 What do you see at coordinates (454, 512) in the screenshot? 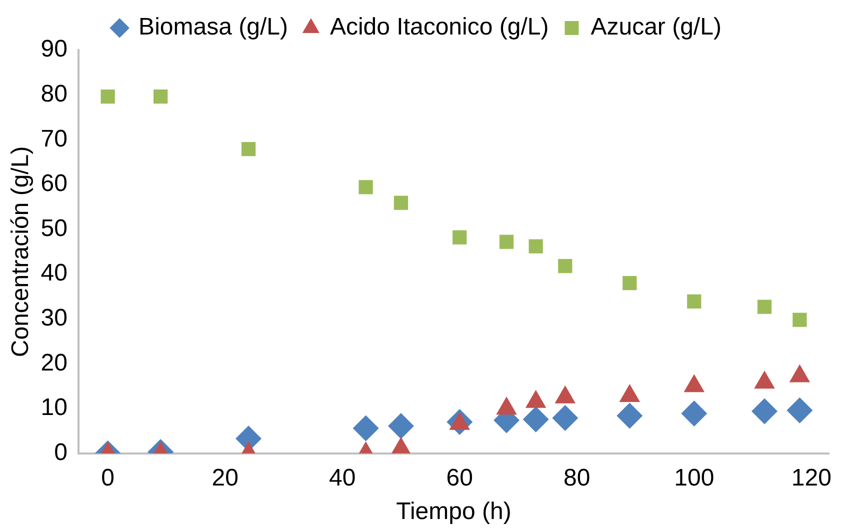
I see `x-axis-title: Tiempo (h)` at bounding box center [454, 512].